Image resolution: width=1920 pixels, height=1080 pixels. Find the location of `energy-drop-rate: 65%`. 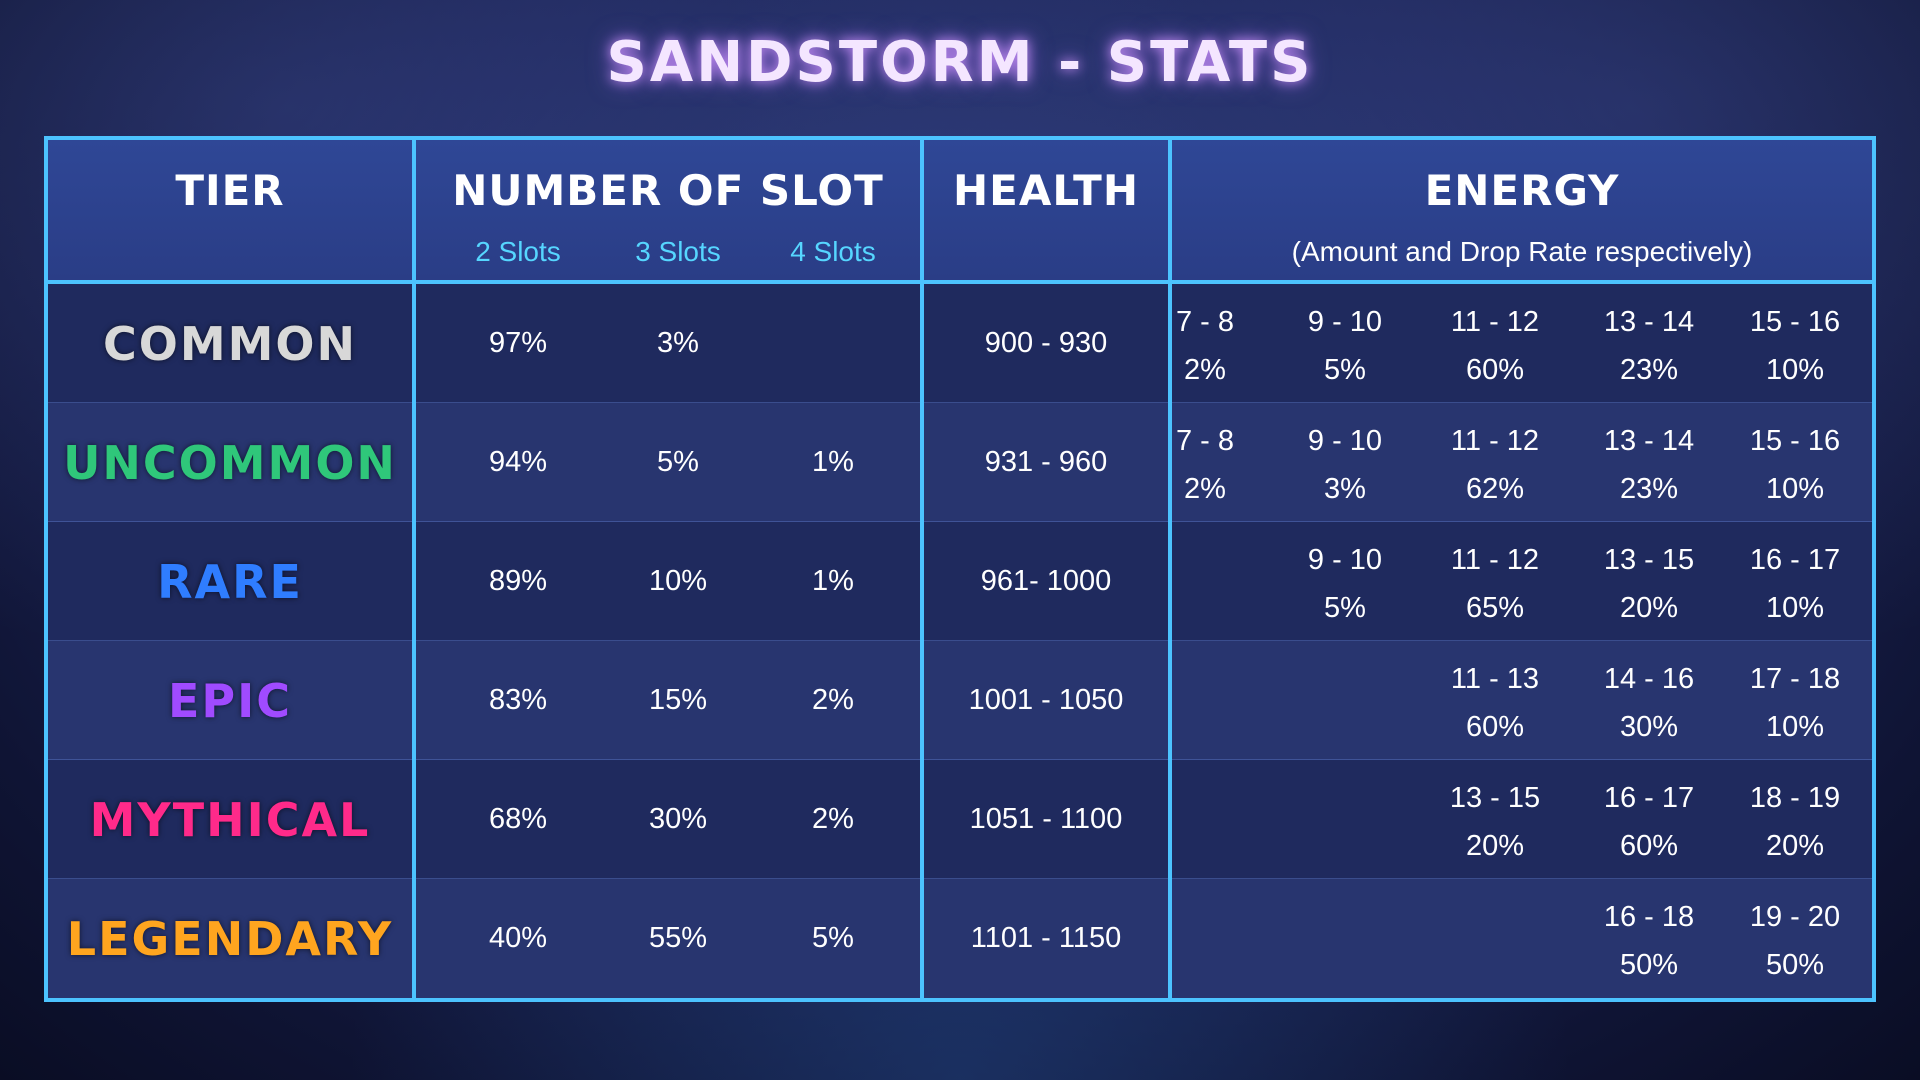

energy-drop-rate: 65% is located at coordinates (1495, 608).